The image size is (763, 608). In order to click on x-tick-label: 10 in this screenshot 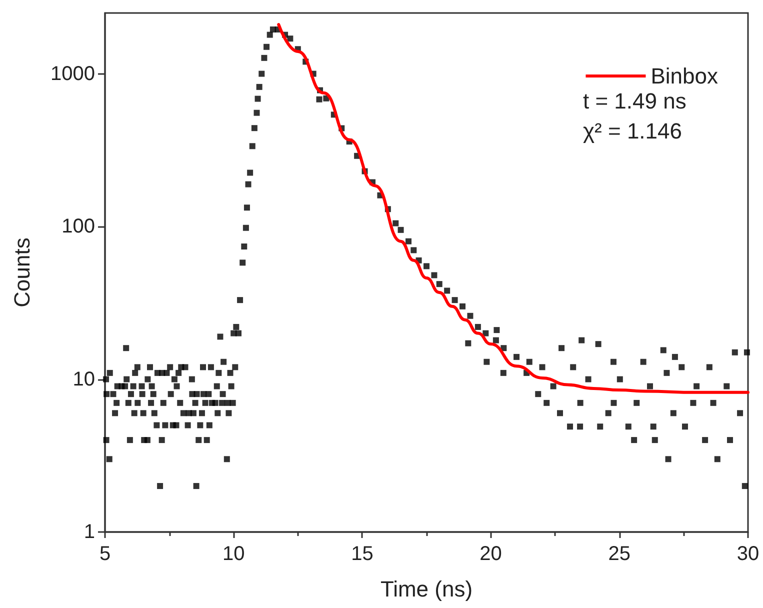, I will do `click(233, 554)`.